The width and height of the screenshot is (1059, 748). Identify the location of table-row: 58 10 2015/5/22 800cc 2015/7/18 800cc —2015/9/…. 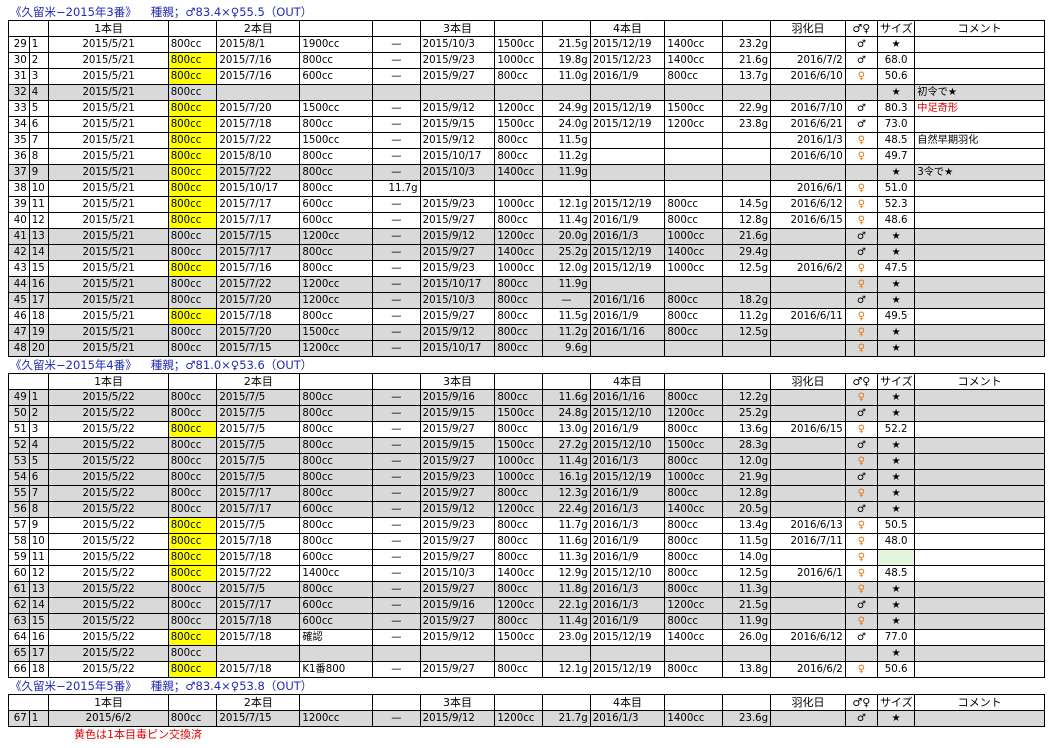
(526, 541).